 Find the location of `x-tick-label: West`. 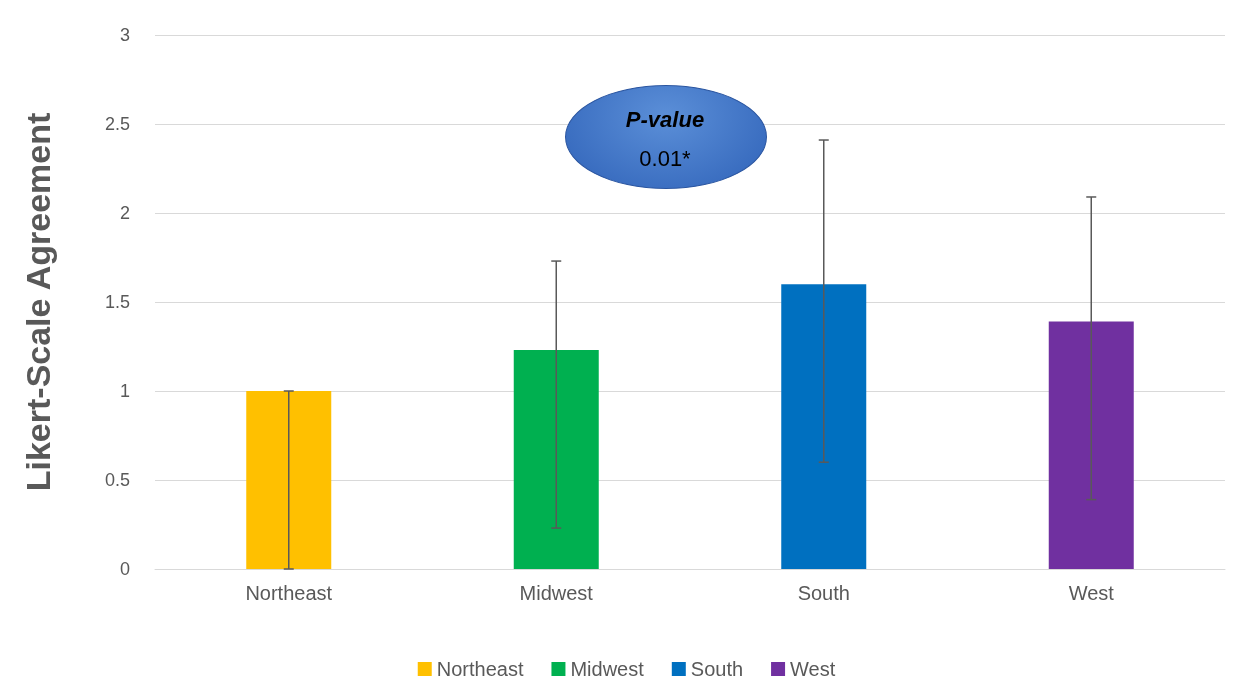

x-tick-label: West is located at coordinates (1091, 593).